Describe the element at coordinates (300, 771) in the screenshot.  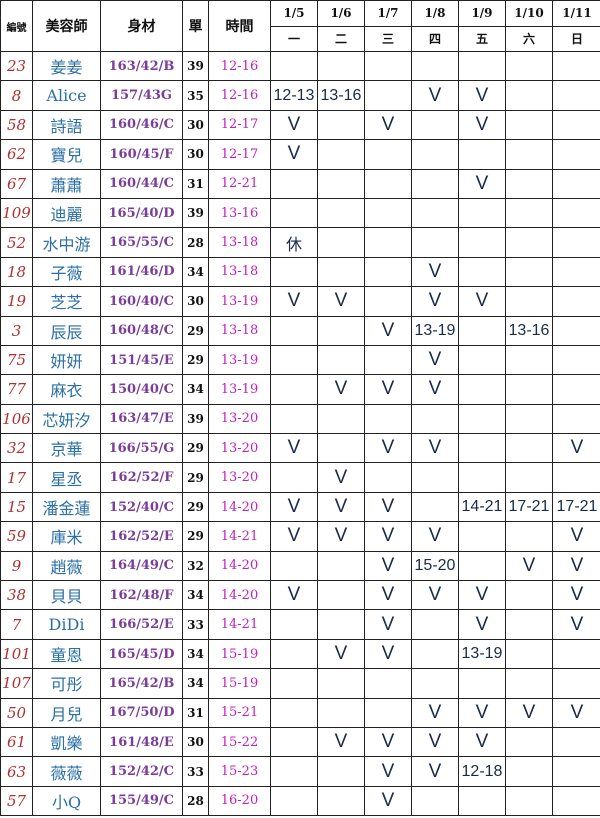
I see `table-row: 63 薇薇 152/42/C 33 15-23 V V 12-18` at that location.